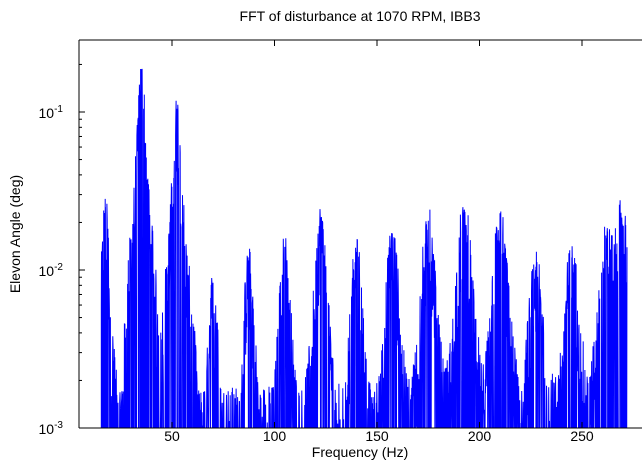 This screenshot has height=471, width=642. I want to click on x-tick-label: 250, so click(582, 436).